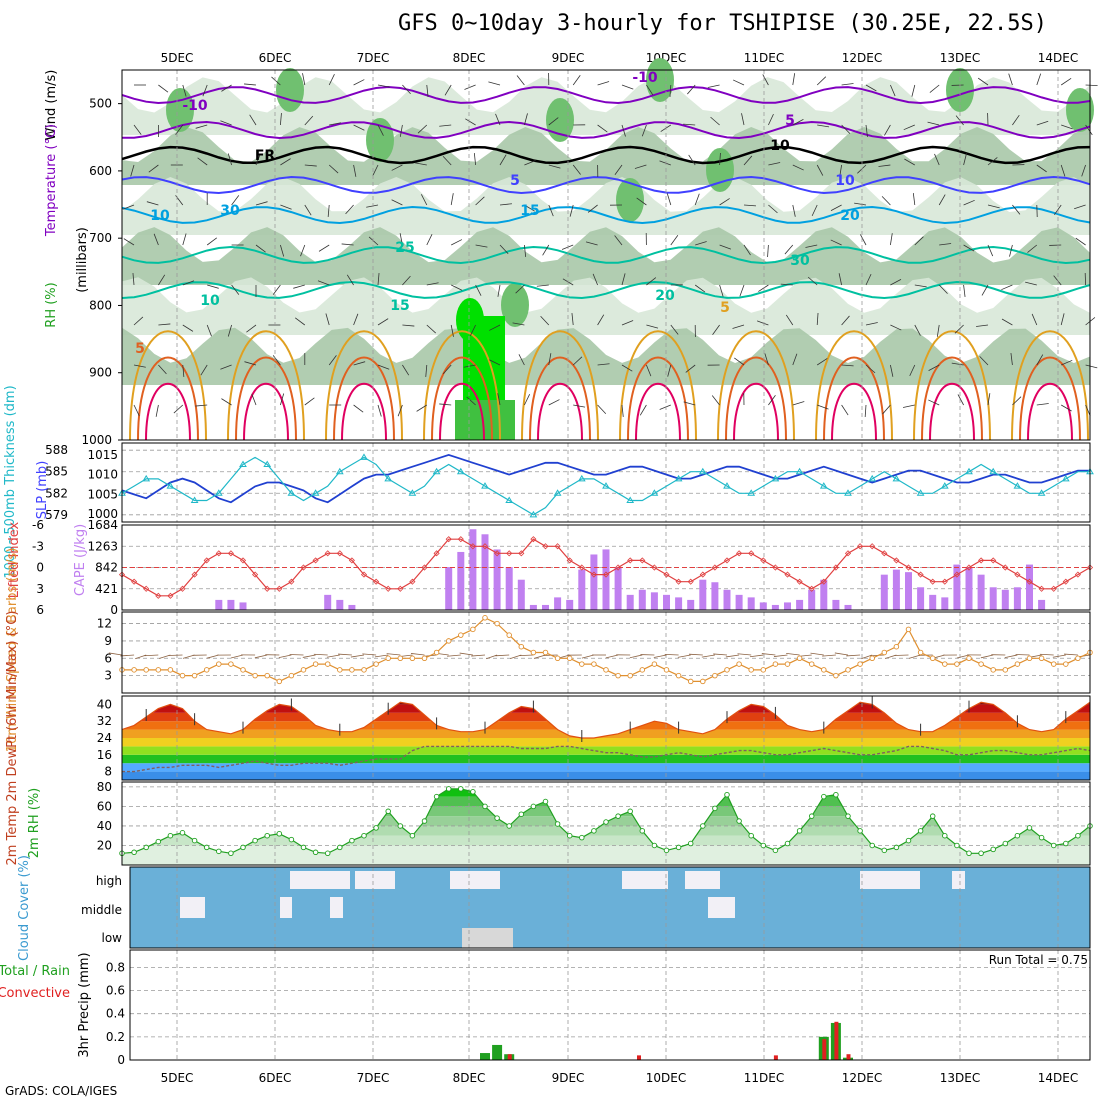  I want to click on contour-label: 15, so click(529, 211).